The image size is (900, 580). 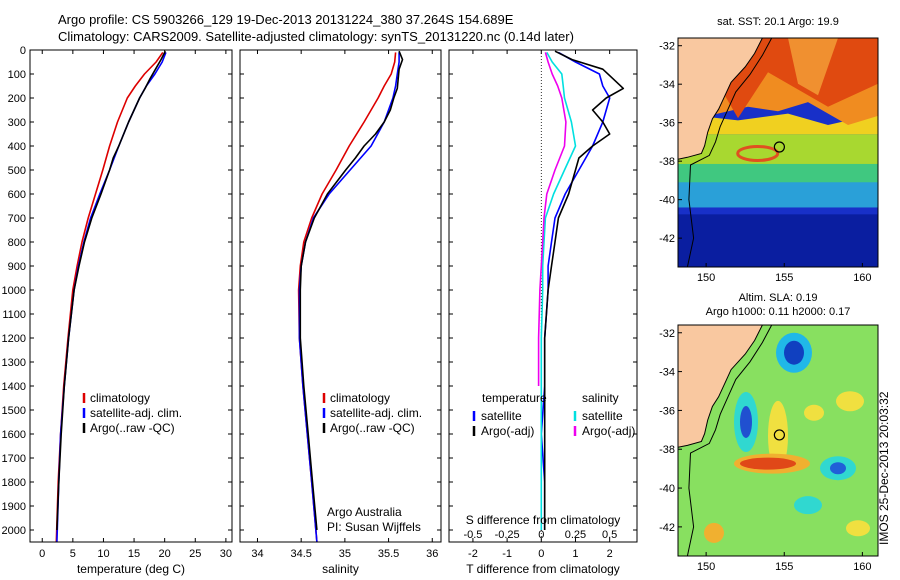 What do you see at coordinates (575, 554) in the screenshot?
I see `x-tick-label: 1` at bounding box center [575, 554].